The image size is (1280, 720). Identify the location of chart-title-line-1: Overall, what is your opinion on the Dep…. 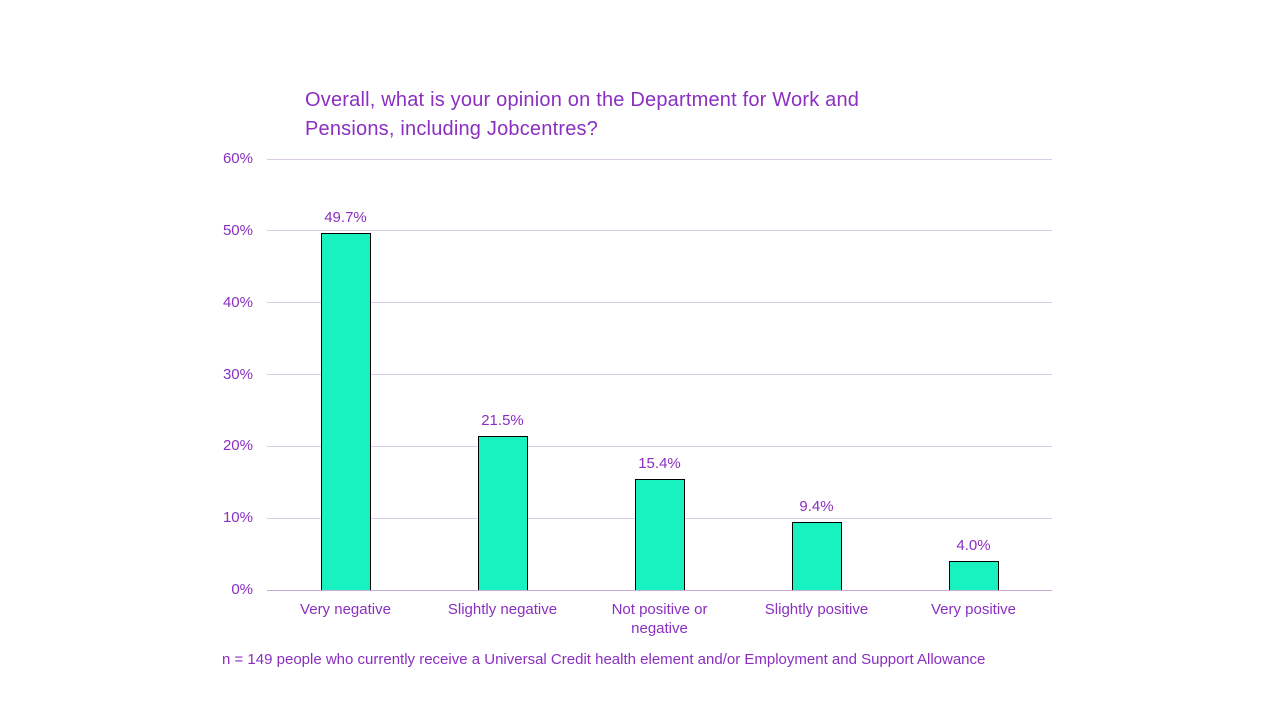
(582, 100).